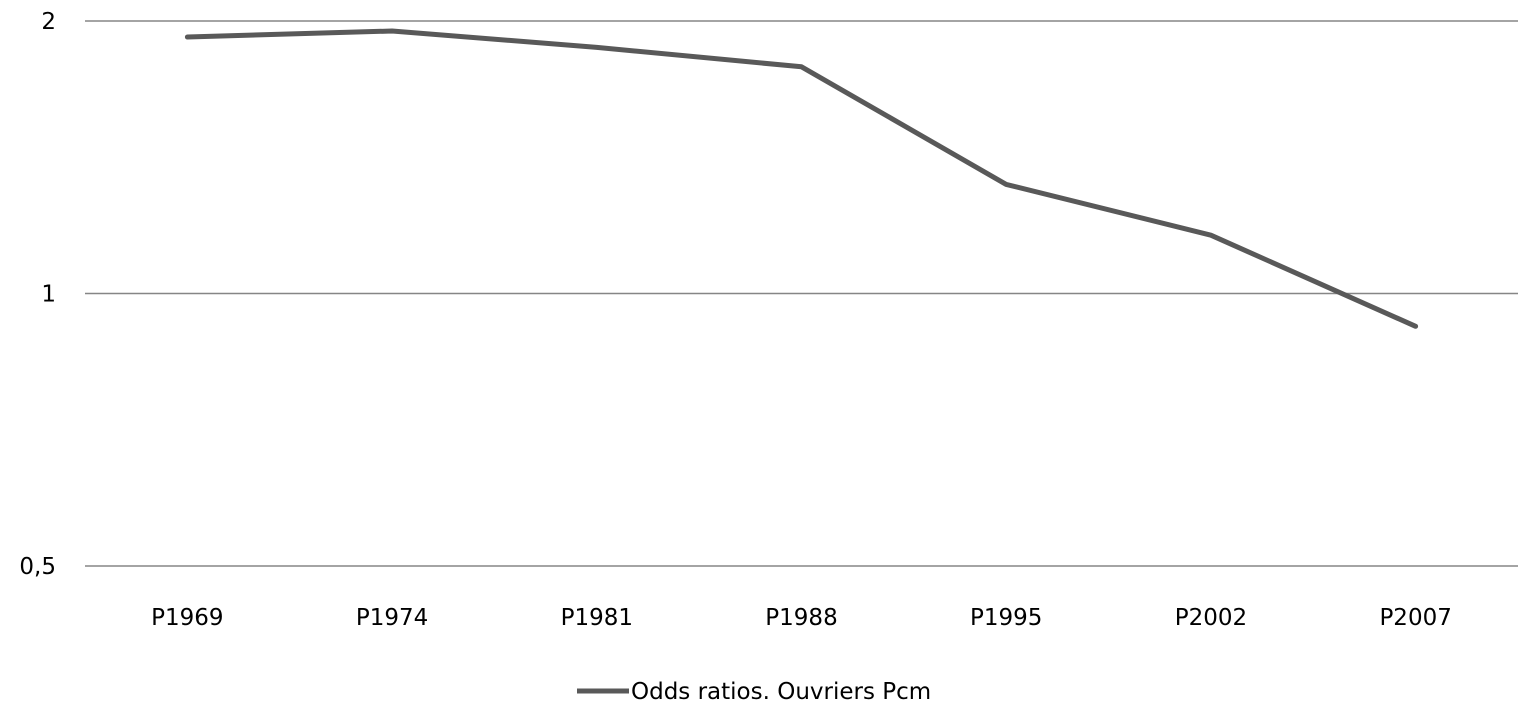 The width and height of the screenshot is (1518, 707). Describe the element at coordinates (392, 618) in the screenshot. I see `x-tick-label: P1974` at that location.